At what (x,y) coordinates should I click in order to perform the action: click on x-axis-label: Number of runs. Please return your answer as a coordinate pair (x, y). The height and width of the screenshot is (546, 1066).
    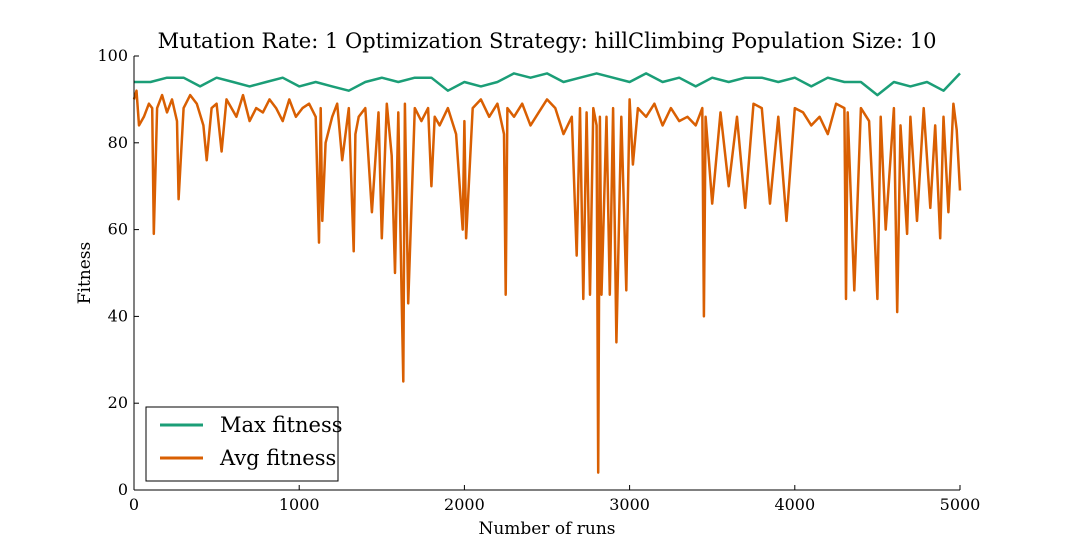
    Looking at the image, I should click on (546, 529).